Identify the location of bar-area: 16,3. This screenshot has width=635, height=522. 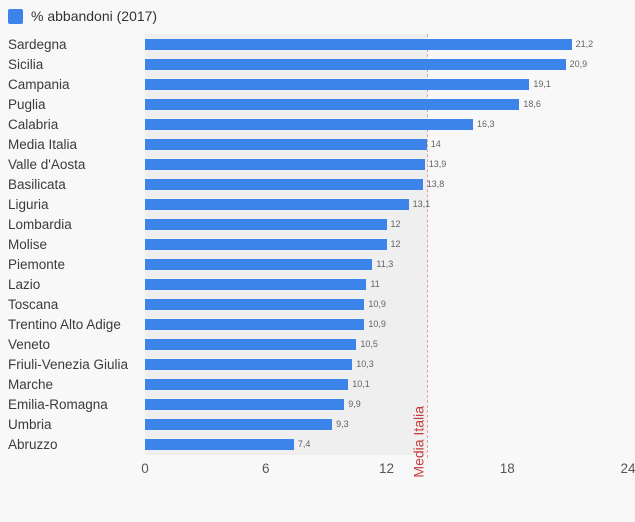
(386, 124).